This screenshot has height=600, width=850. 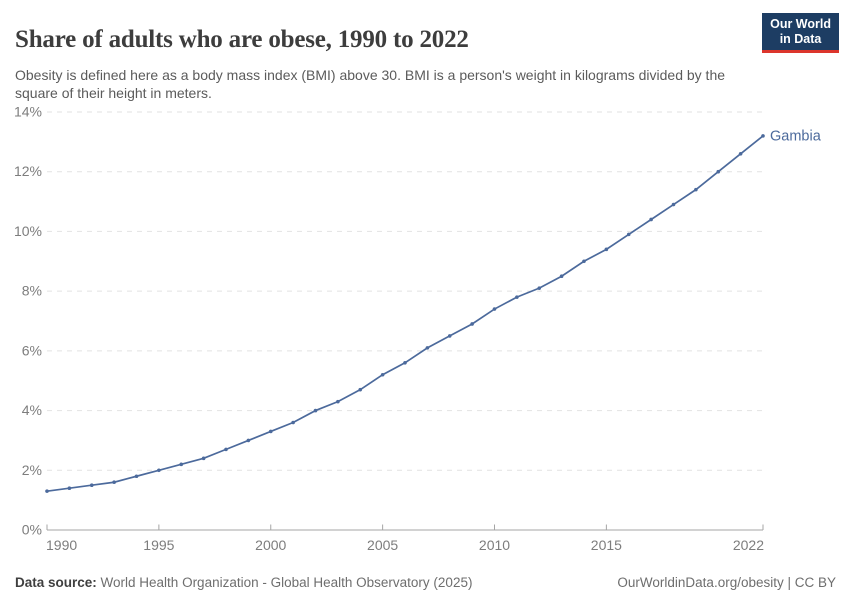 I want to click on y-tick-label: 8%, so click(x=32, y=291).